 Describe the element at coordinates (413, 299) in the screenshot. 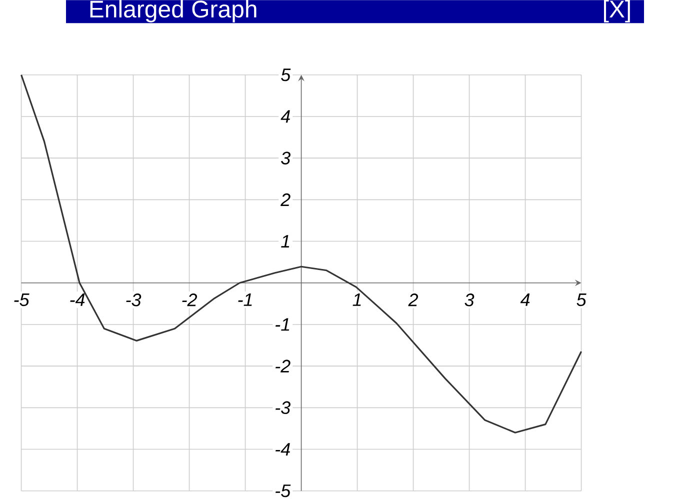

I see `x-tick-label: 2` at that location.